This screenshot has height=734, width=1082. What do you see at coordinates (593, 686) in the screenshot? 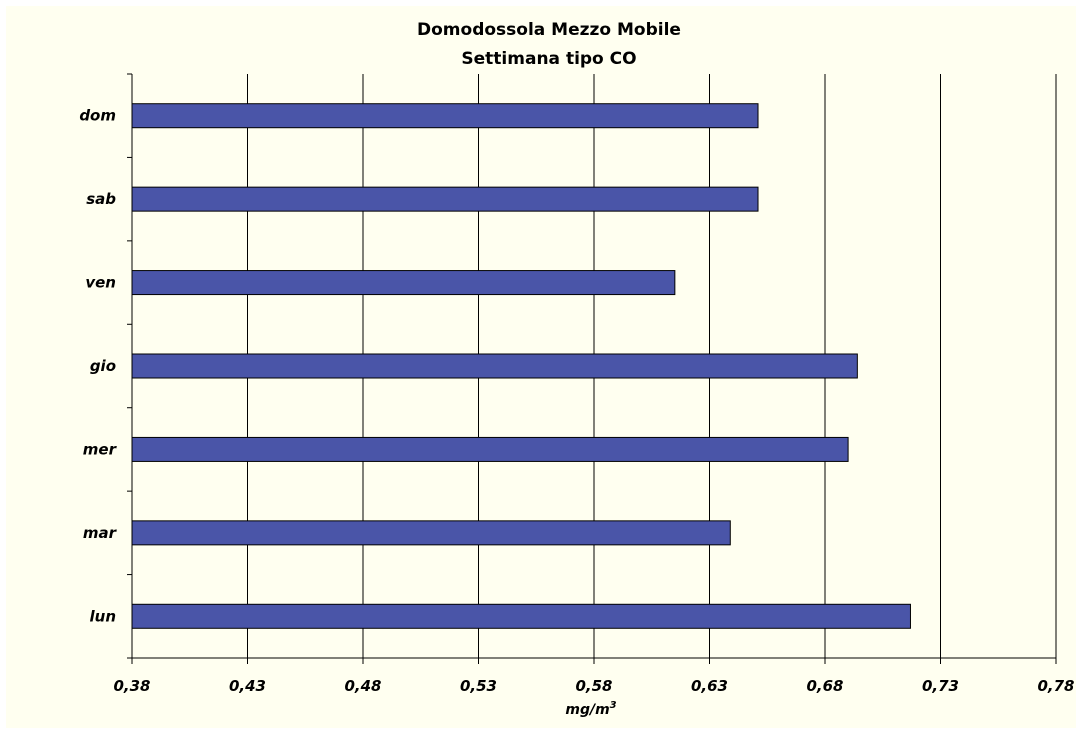
I see `x-tick-label: 0,58` at bounding box center [593, 686].